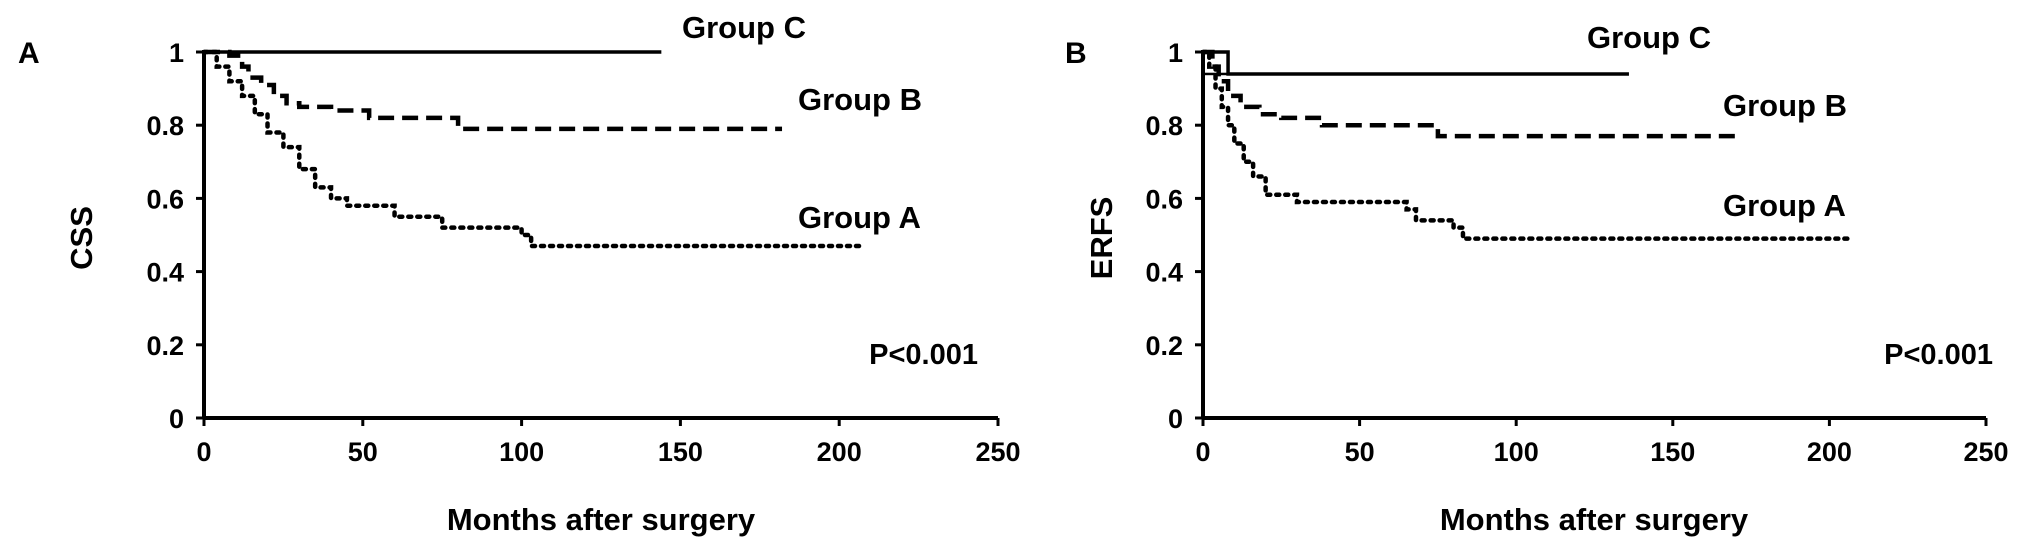 The width and height of the screenshot is (2031, 556). What do you see at coordinates (1215, 63) in the screenshot?
I see `censor-marker-box` at bounding box center [1215, 63].